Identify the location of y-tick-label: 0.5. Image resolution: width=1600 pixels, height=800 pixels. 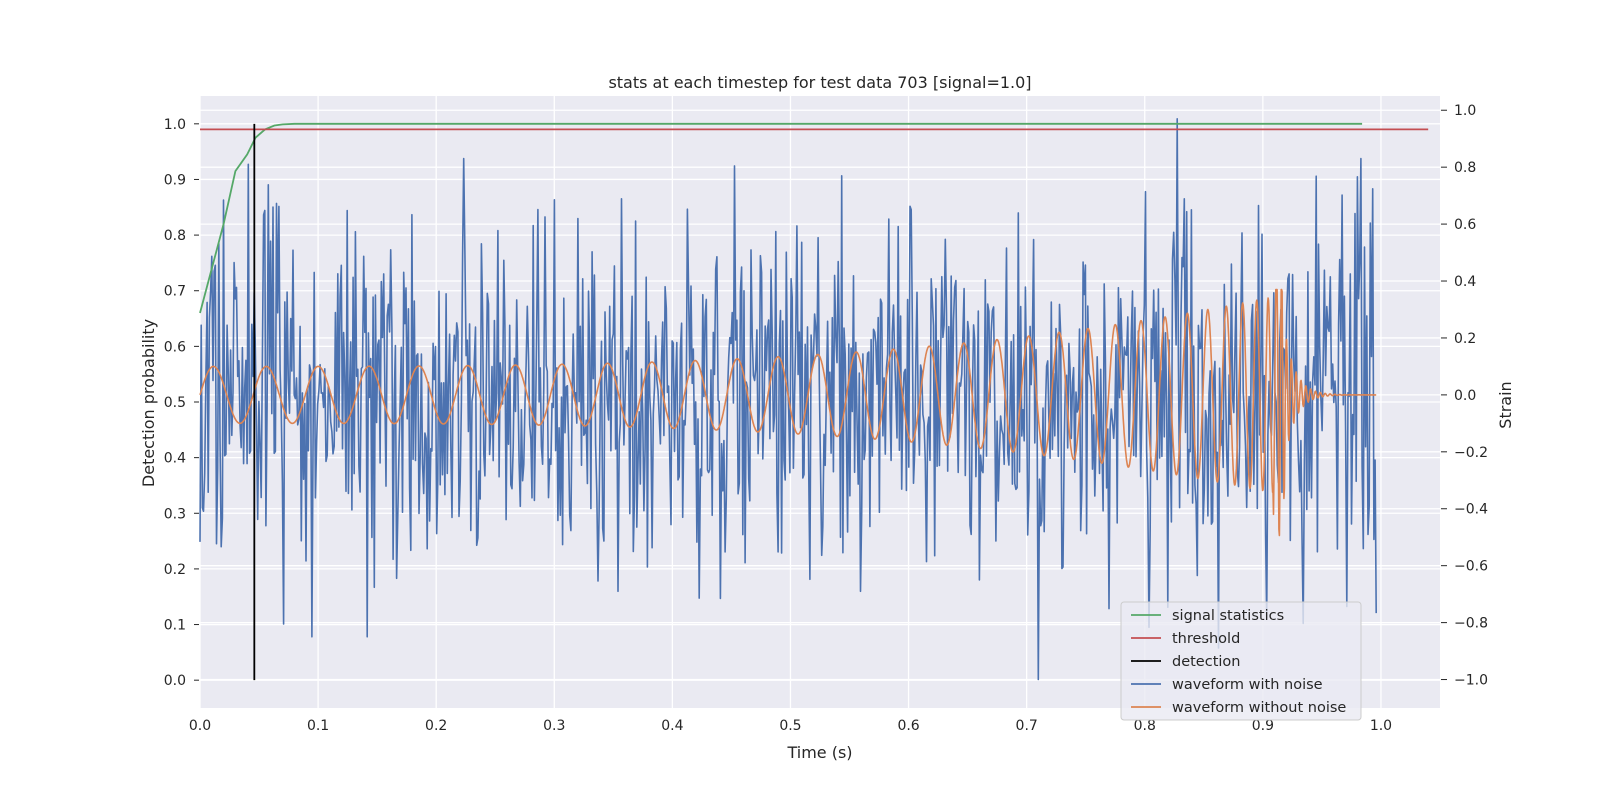
(175, 403).